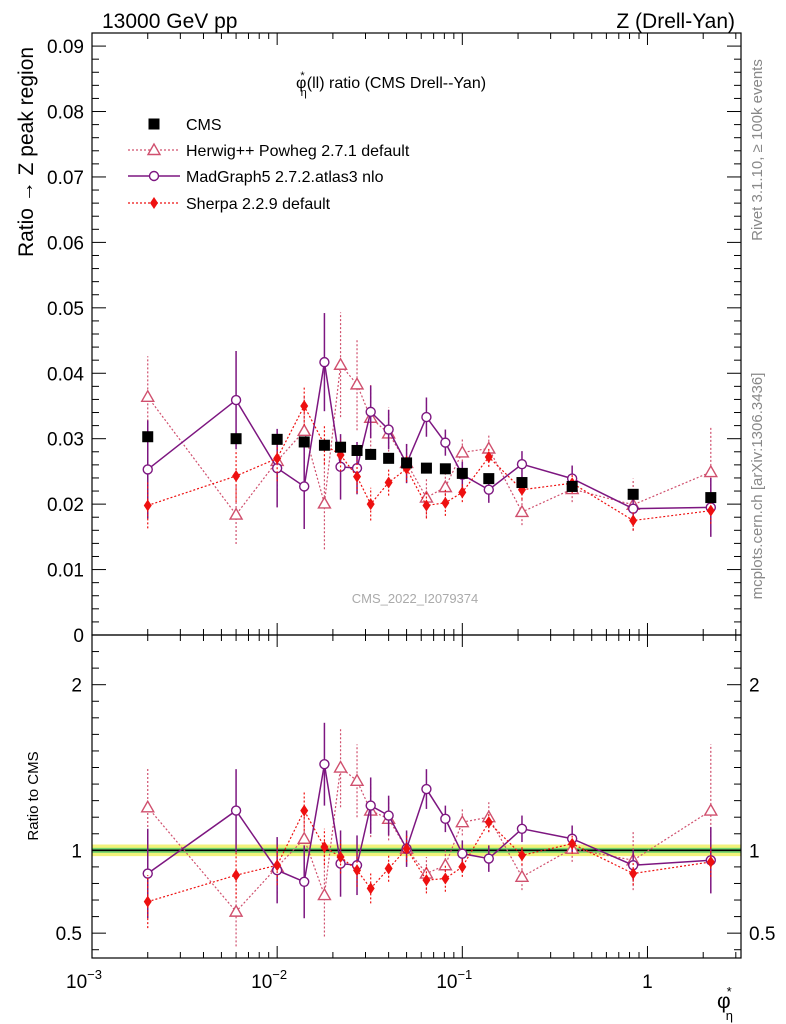 Image resolution: width=786 pixels, height=1024 pixels. I want to click on ratio-y-tick-label: 2, so click(76, 686).